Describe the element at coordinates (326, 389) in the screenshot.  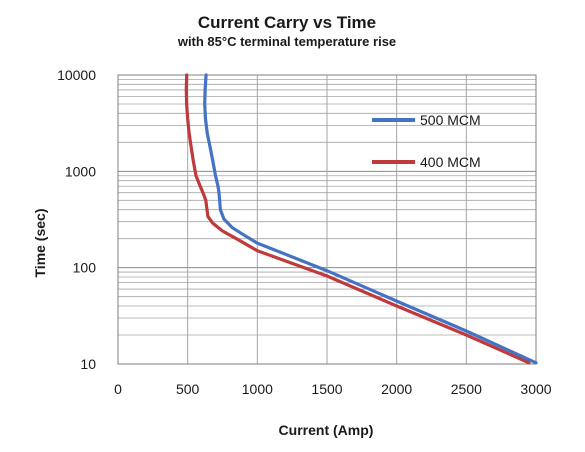
I see `x-tick-label: 1500` at that location.